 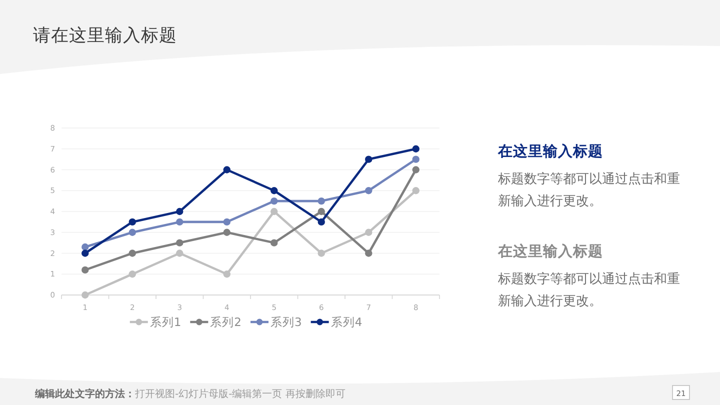 What do you see at coordinates (166, 322) in the screenshot?
I see `legend-label: 系列1` at bounding box center [166, 322].